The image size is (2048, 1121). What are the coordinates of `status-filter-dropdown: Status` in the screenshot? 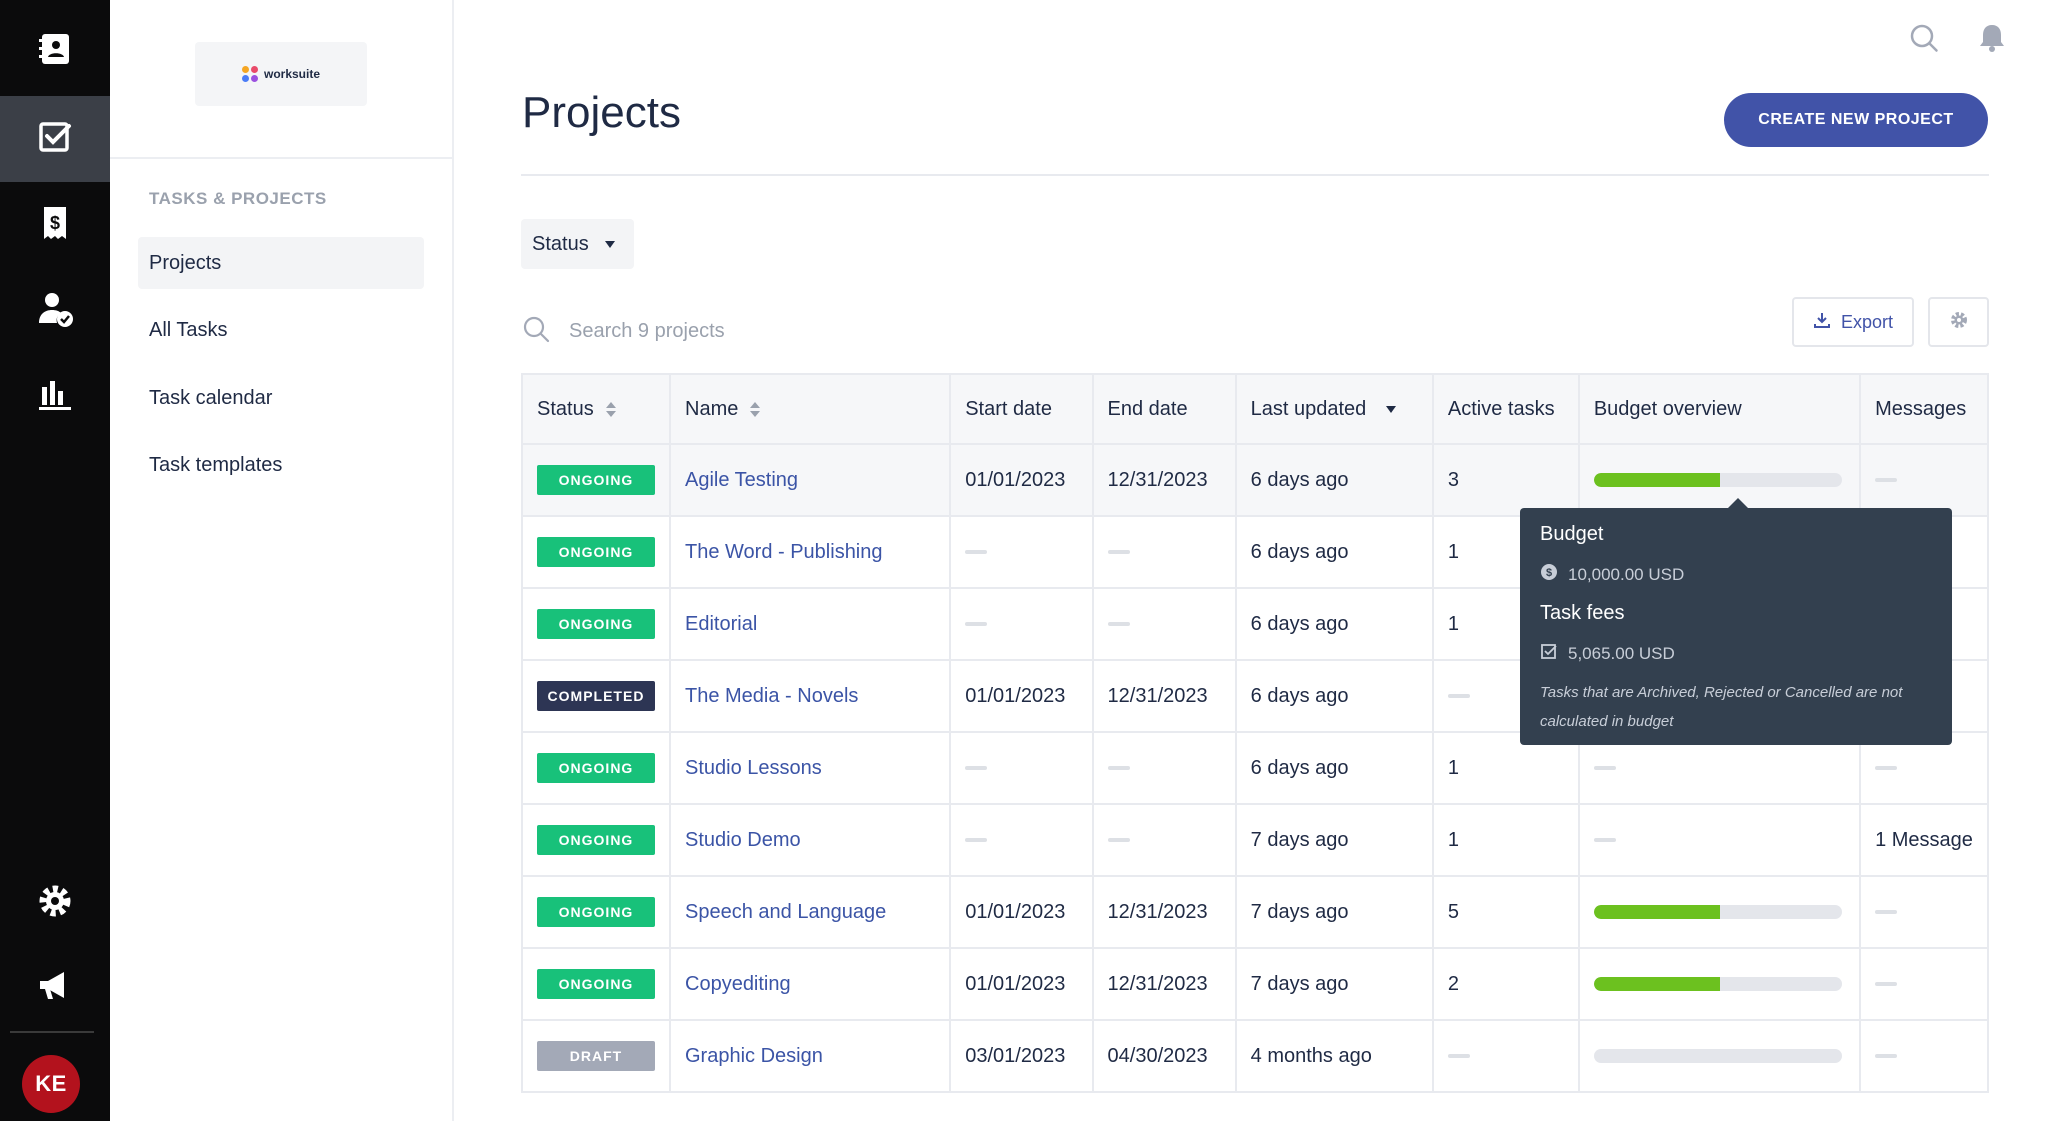 It's located at (577, 244).